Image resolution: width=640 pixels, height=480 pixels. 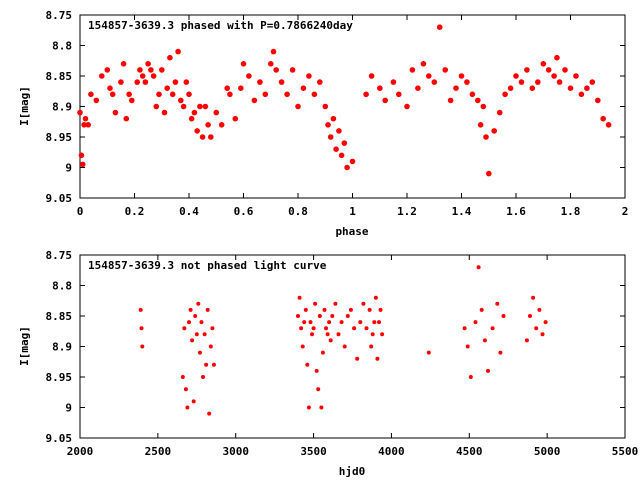 What do you see at coordinates (80, 211) in the screenshot?
I see `x-tick-label: 0` at bounding box center [80, 211].